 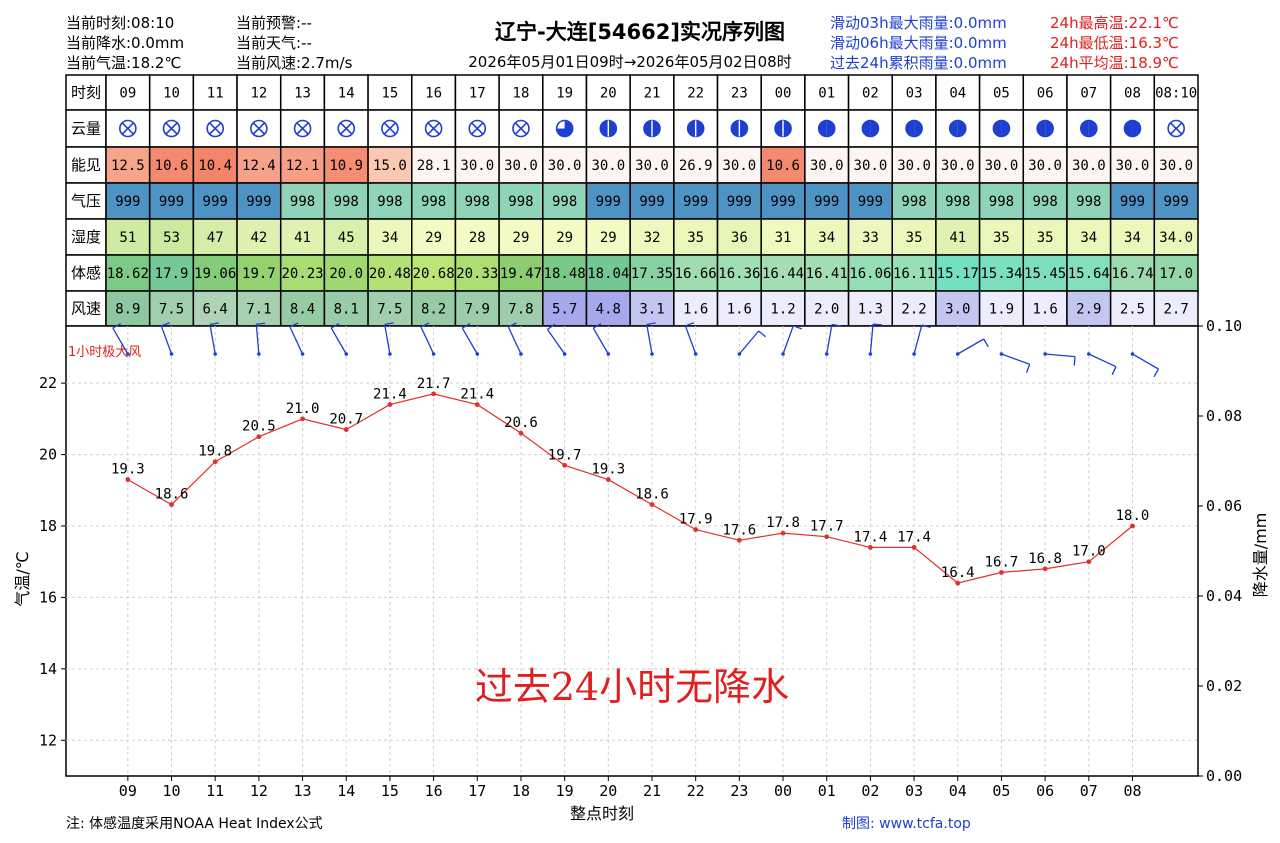 I want to click on time-value: 15, so click(x=389, y=94).